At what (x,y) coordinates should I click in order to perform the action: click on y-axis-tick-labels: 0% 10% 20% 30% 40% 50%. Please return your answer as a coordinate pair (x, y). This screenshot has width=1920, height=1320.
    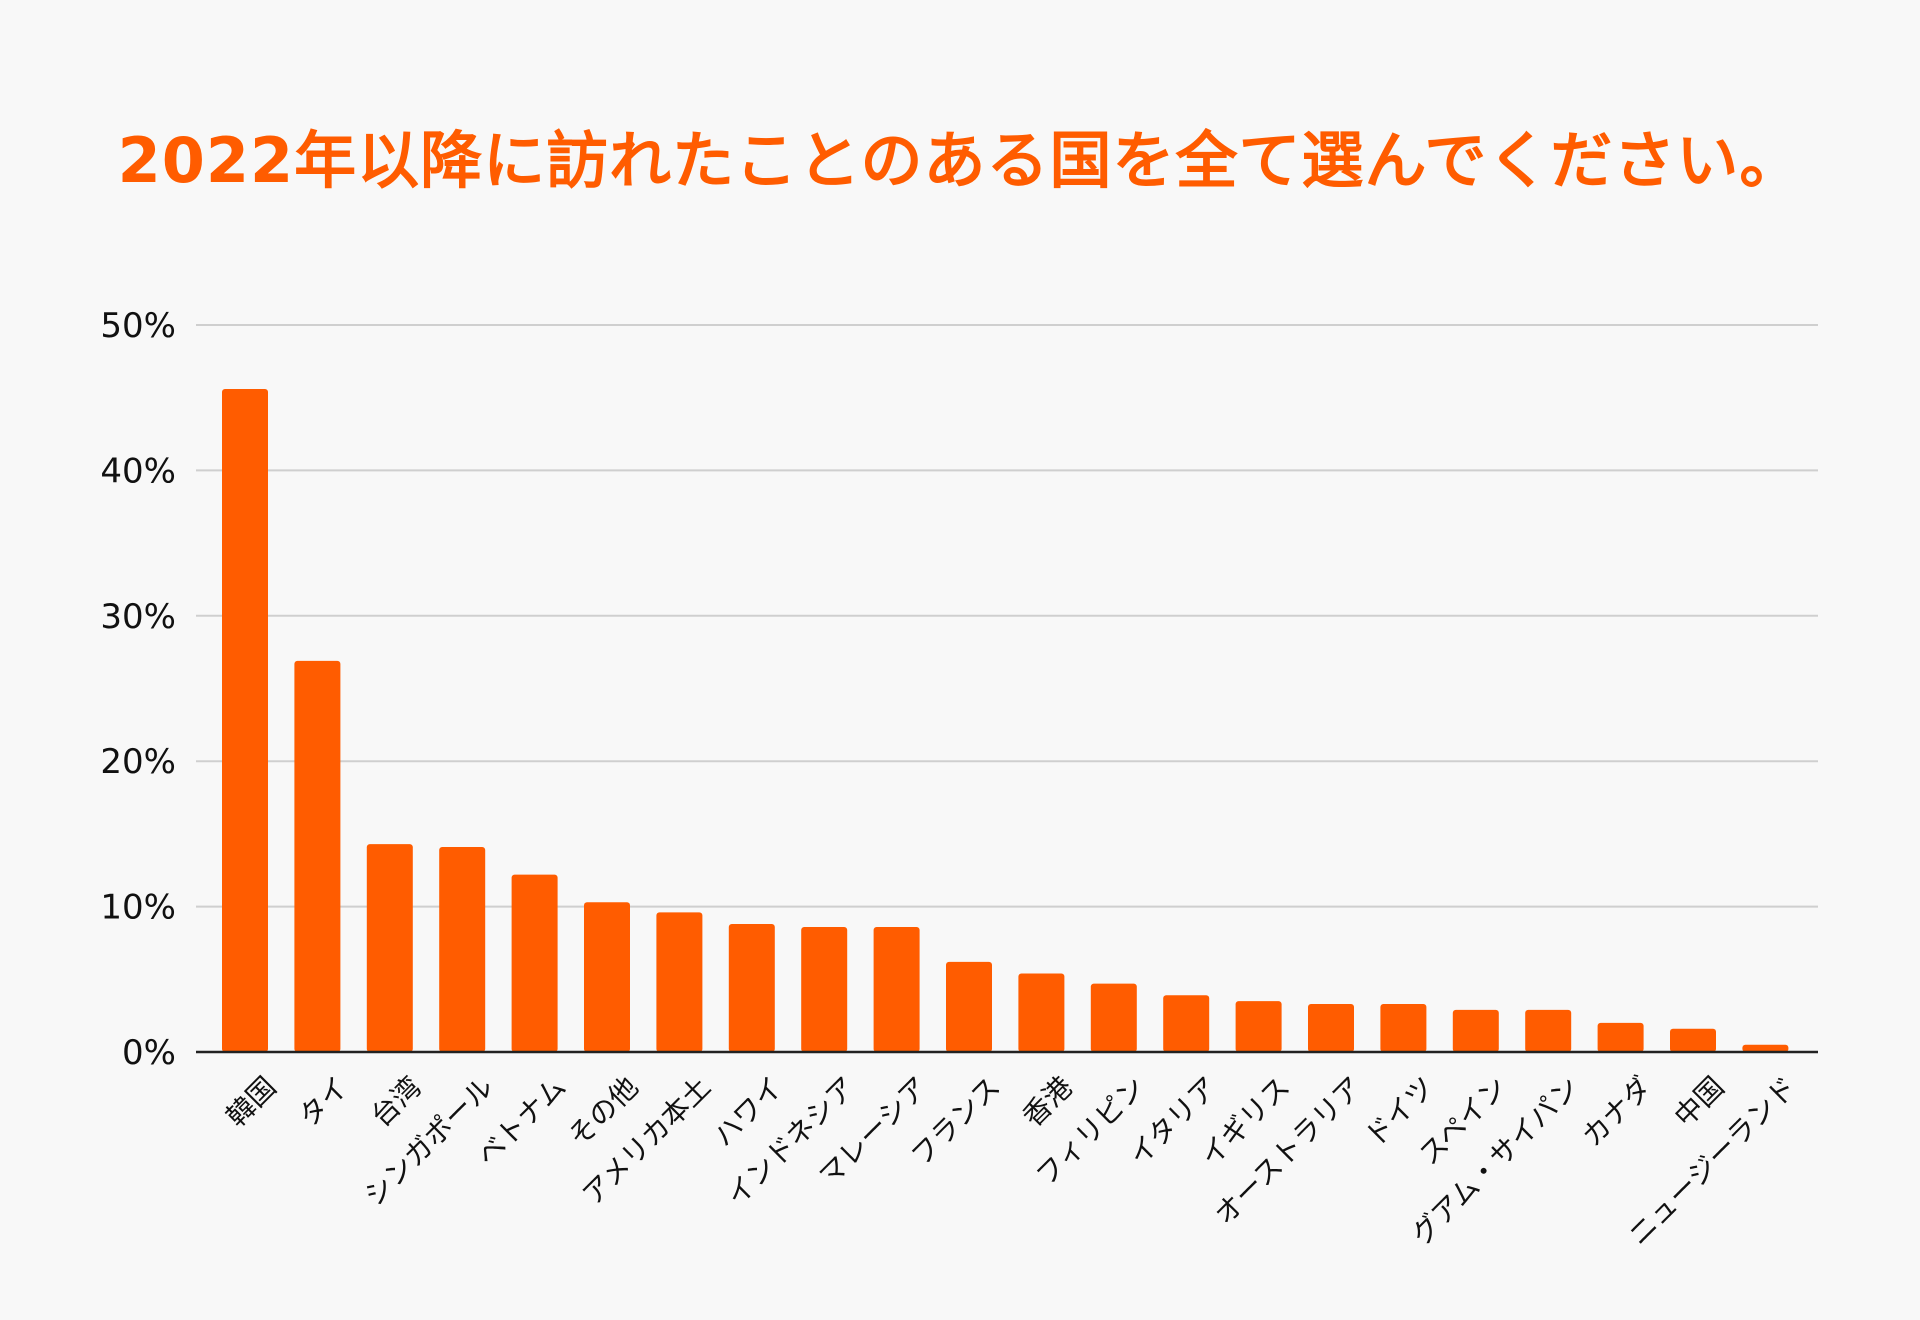
    Looking at the image, I should click on (138, 689).